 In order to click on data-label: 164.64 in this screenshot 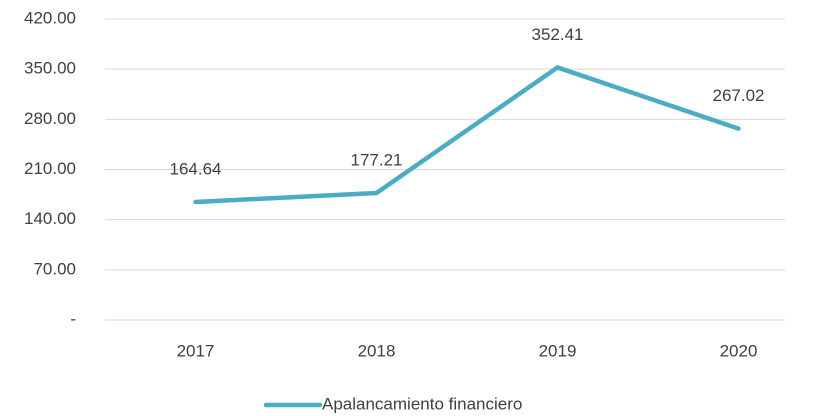, I will do `click(196, 168)`.